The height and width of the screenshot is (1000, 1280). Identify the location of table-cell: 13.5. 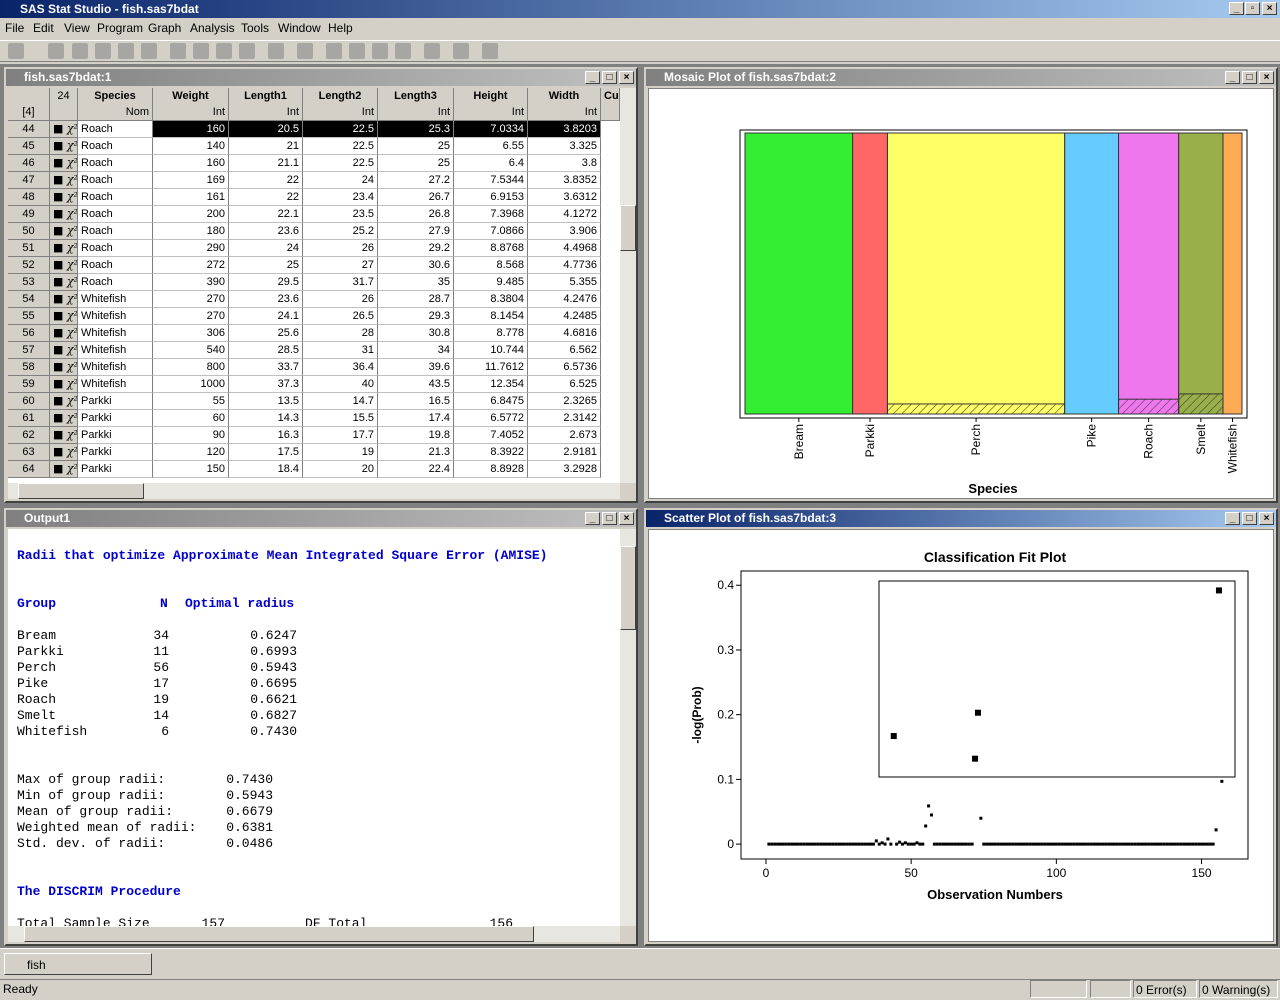
(266, 401).